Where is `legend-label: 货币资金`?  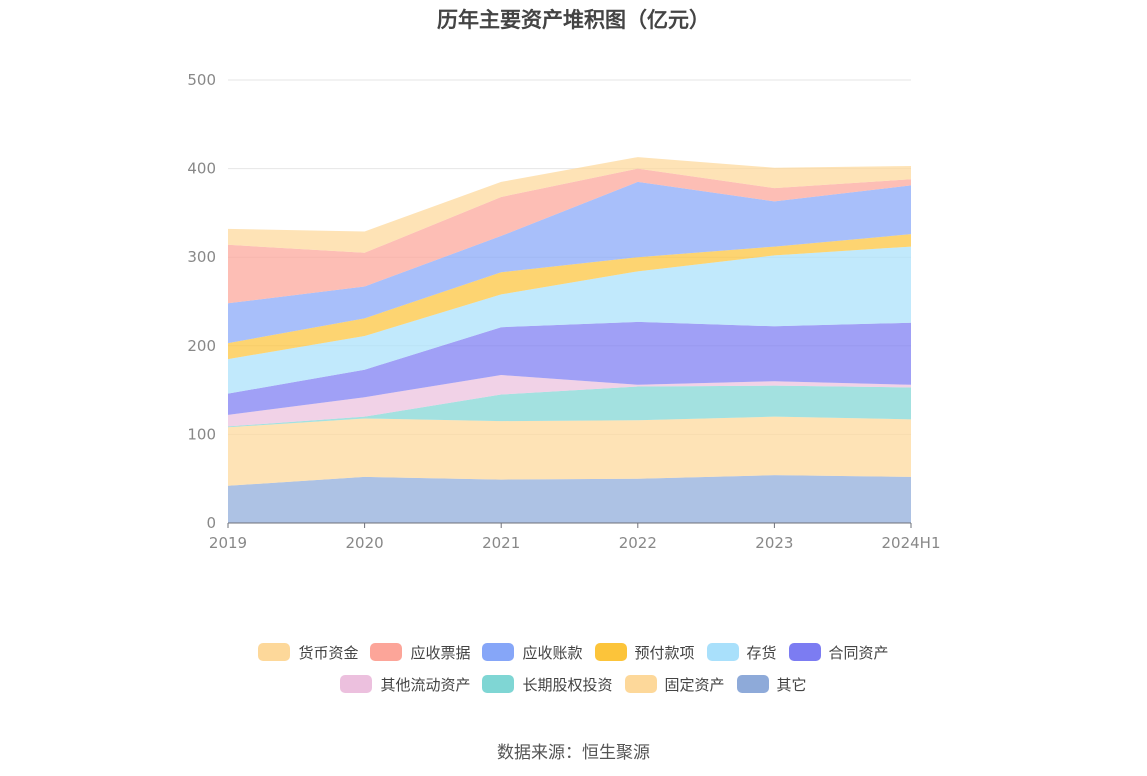
legend-label: 货币资金 is located at coordinates (328, 652).